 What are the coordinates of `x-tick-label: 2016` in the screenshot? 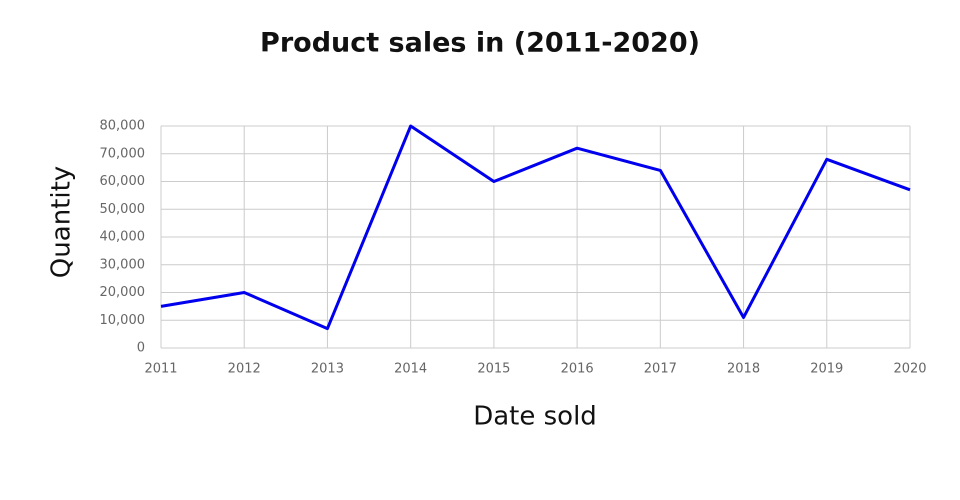 It's located at (577, 369).